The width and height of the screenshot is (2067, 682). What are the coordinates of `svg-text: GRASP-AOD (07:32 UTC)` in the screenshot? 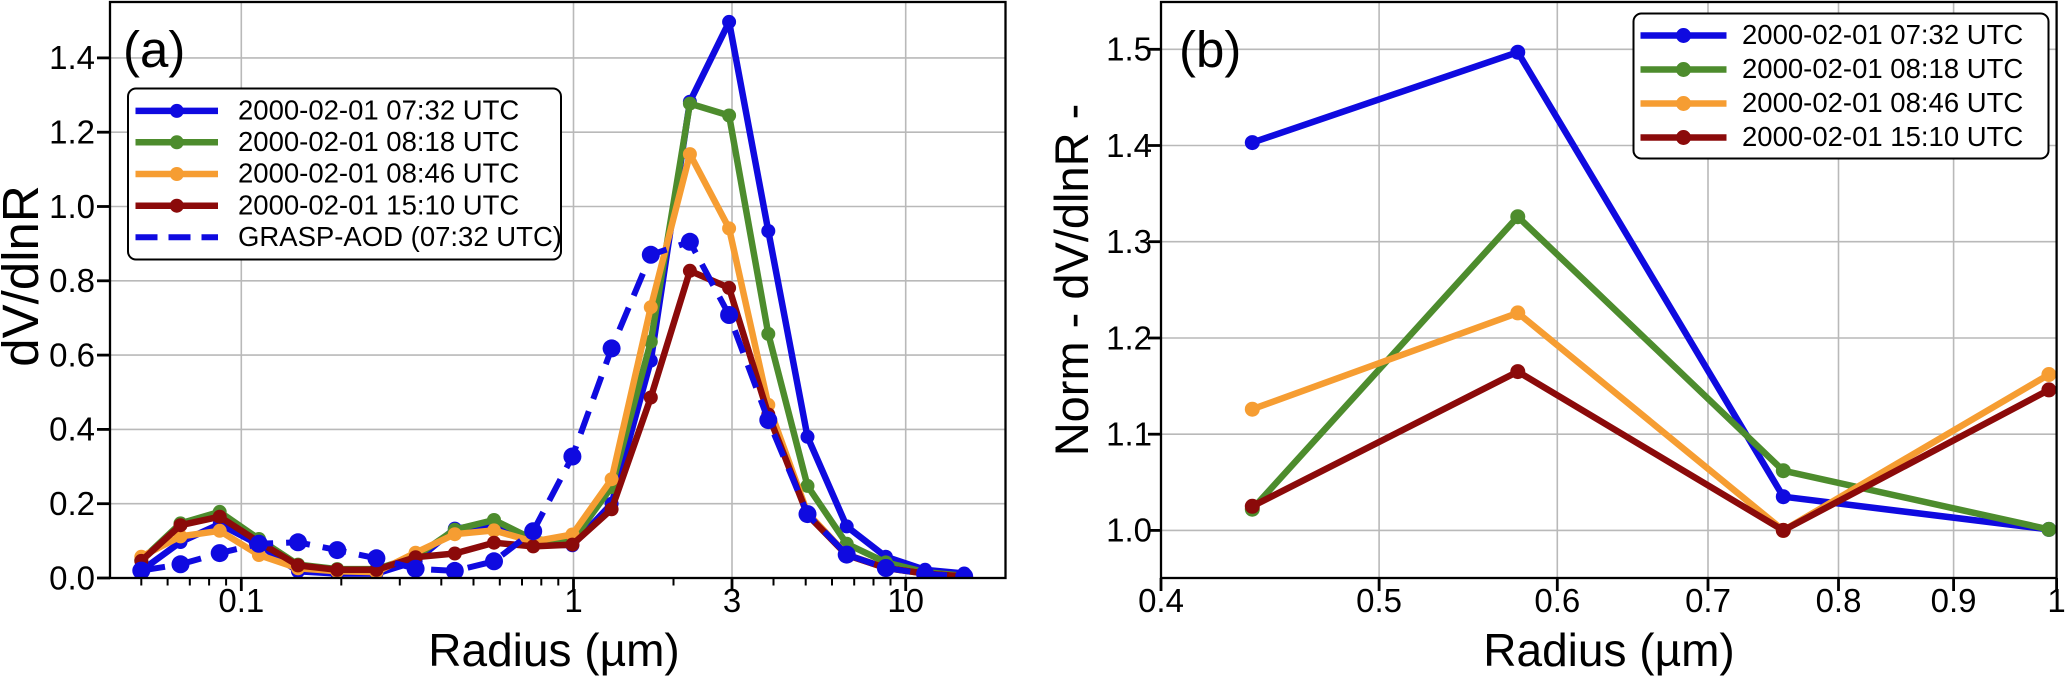 It's located at (400, 236).